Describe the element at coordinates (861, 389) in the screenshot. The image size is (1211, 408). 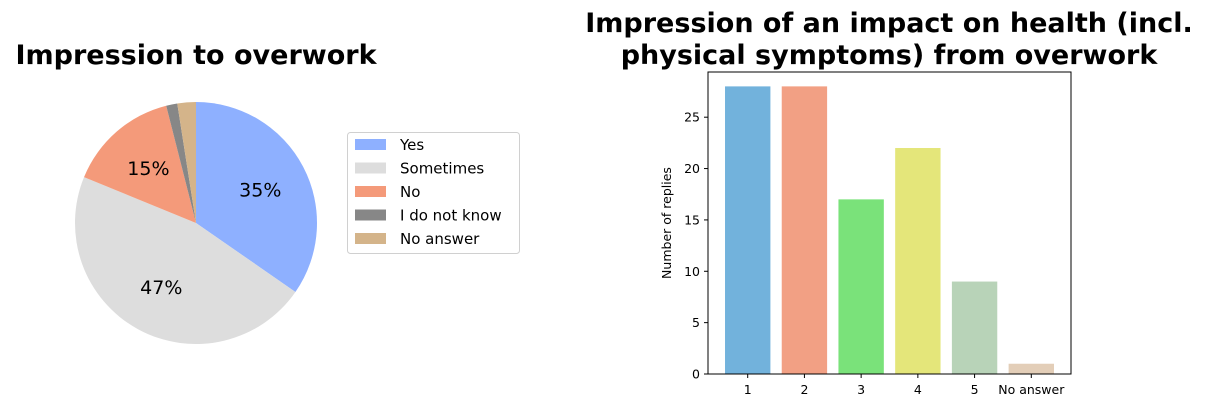
I see `x-tick-label-3: 3` at that location.